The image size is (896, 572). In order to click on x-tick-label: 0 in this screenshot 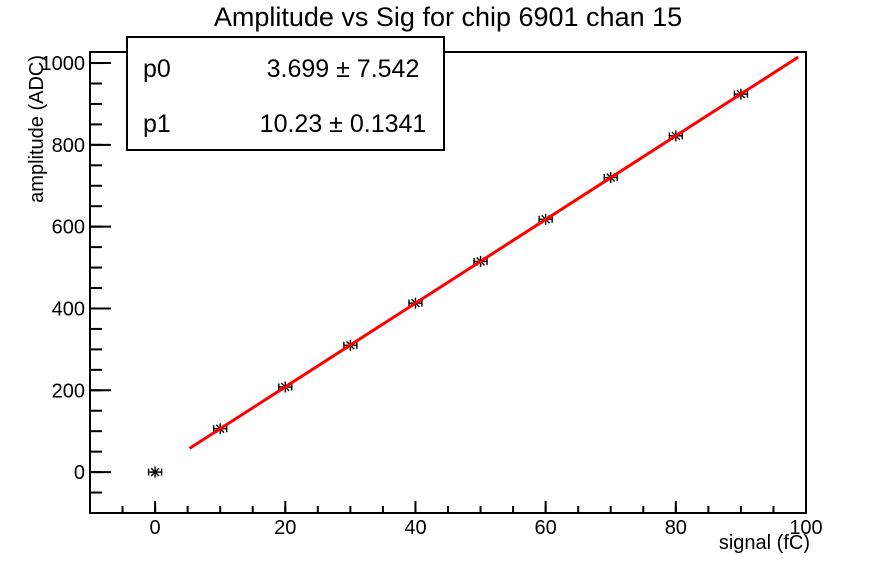, I will do `click(155, 528)`.